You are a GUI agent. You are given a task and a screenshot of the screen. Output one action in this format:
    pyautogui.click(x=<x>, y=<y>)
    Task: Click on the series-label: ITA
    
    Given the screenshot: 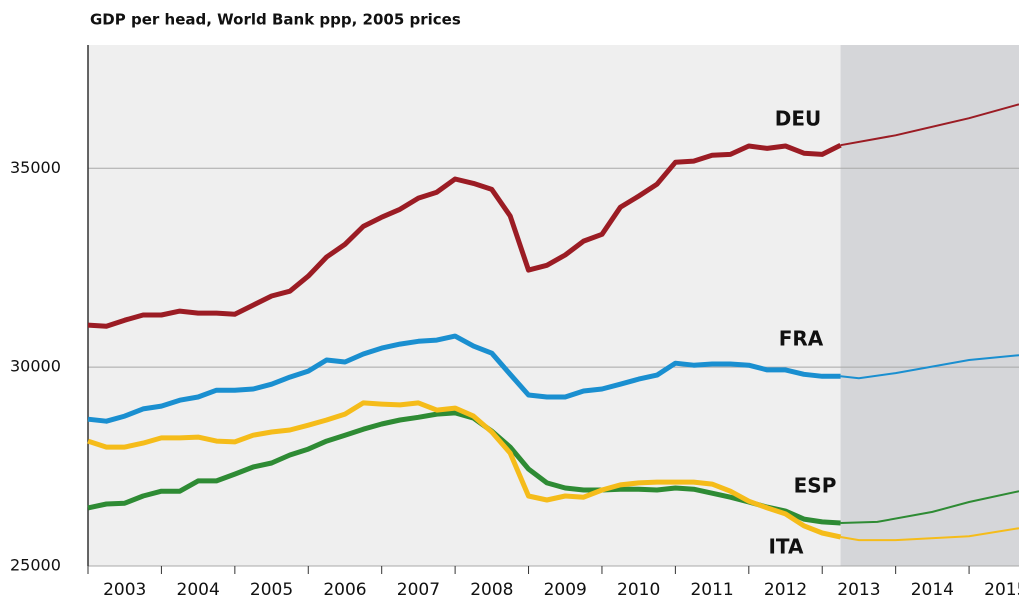 What is the action you would take?
    pyautogui.click(x=786, y=547)
    